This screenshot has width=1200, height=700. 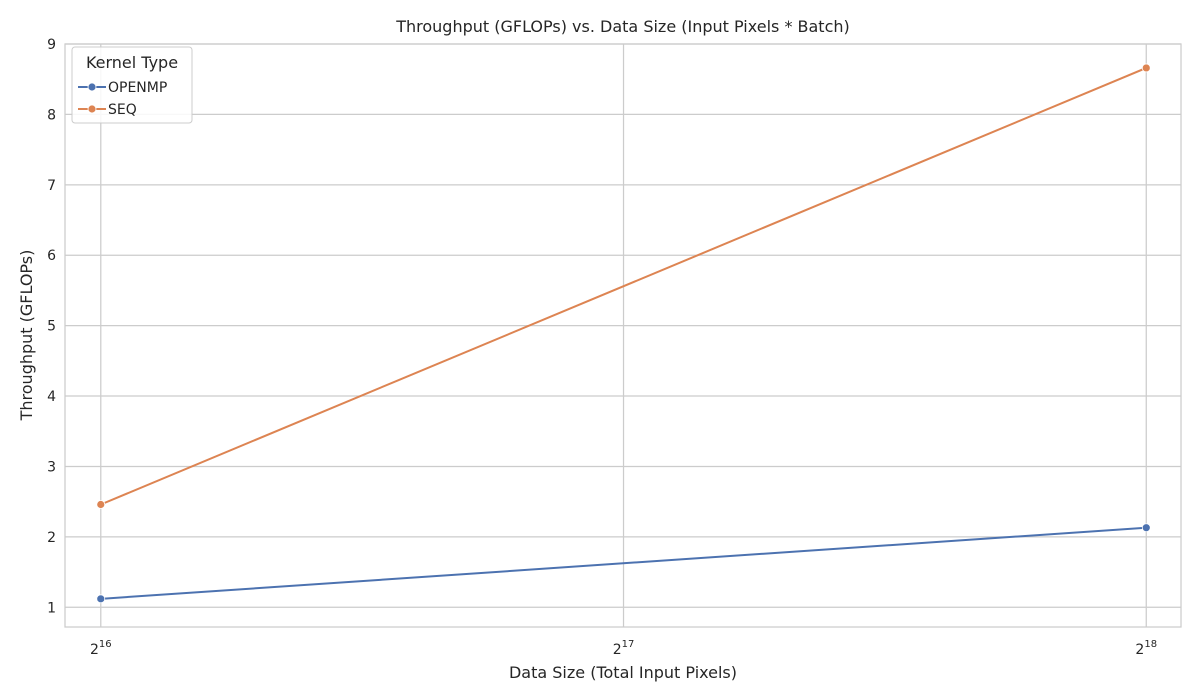 I want to click on x-tick-label: 218, so click(x=1146, y=648).